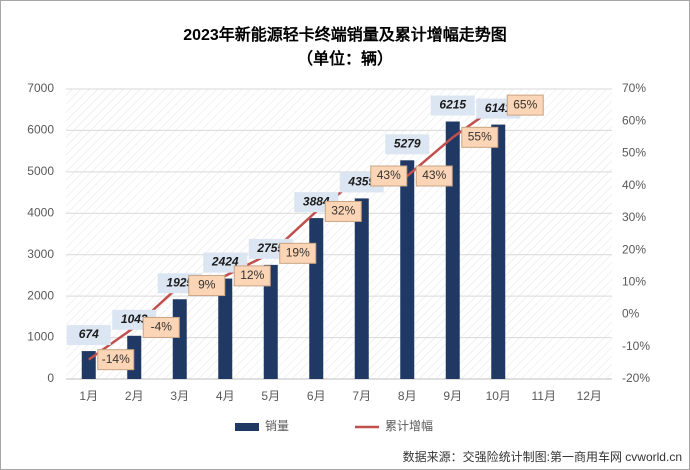  Describe the element at coordinates (498, 108) in the screenshot. I see `bar-label: 6141` at that location.